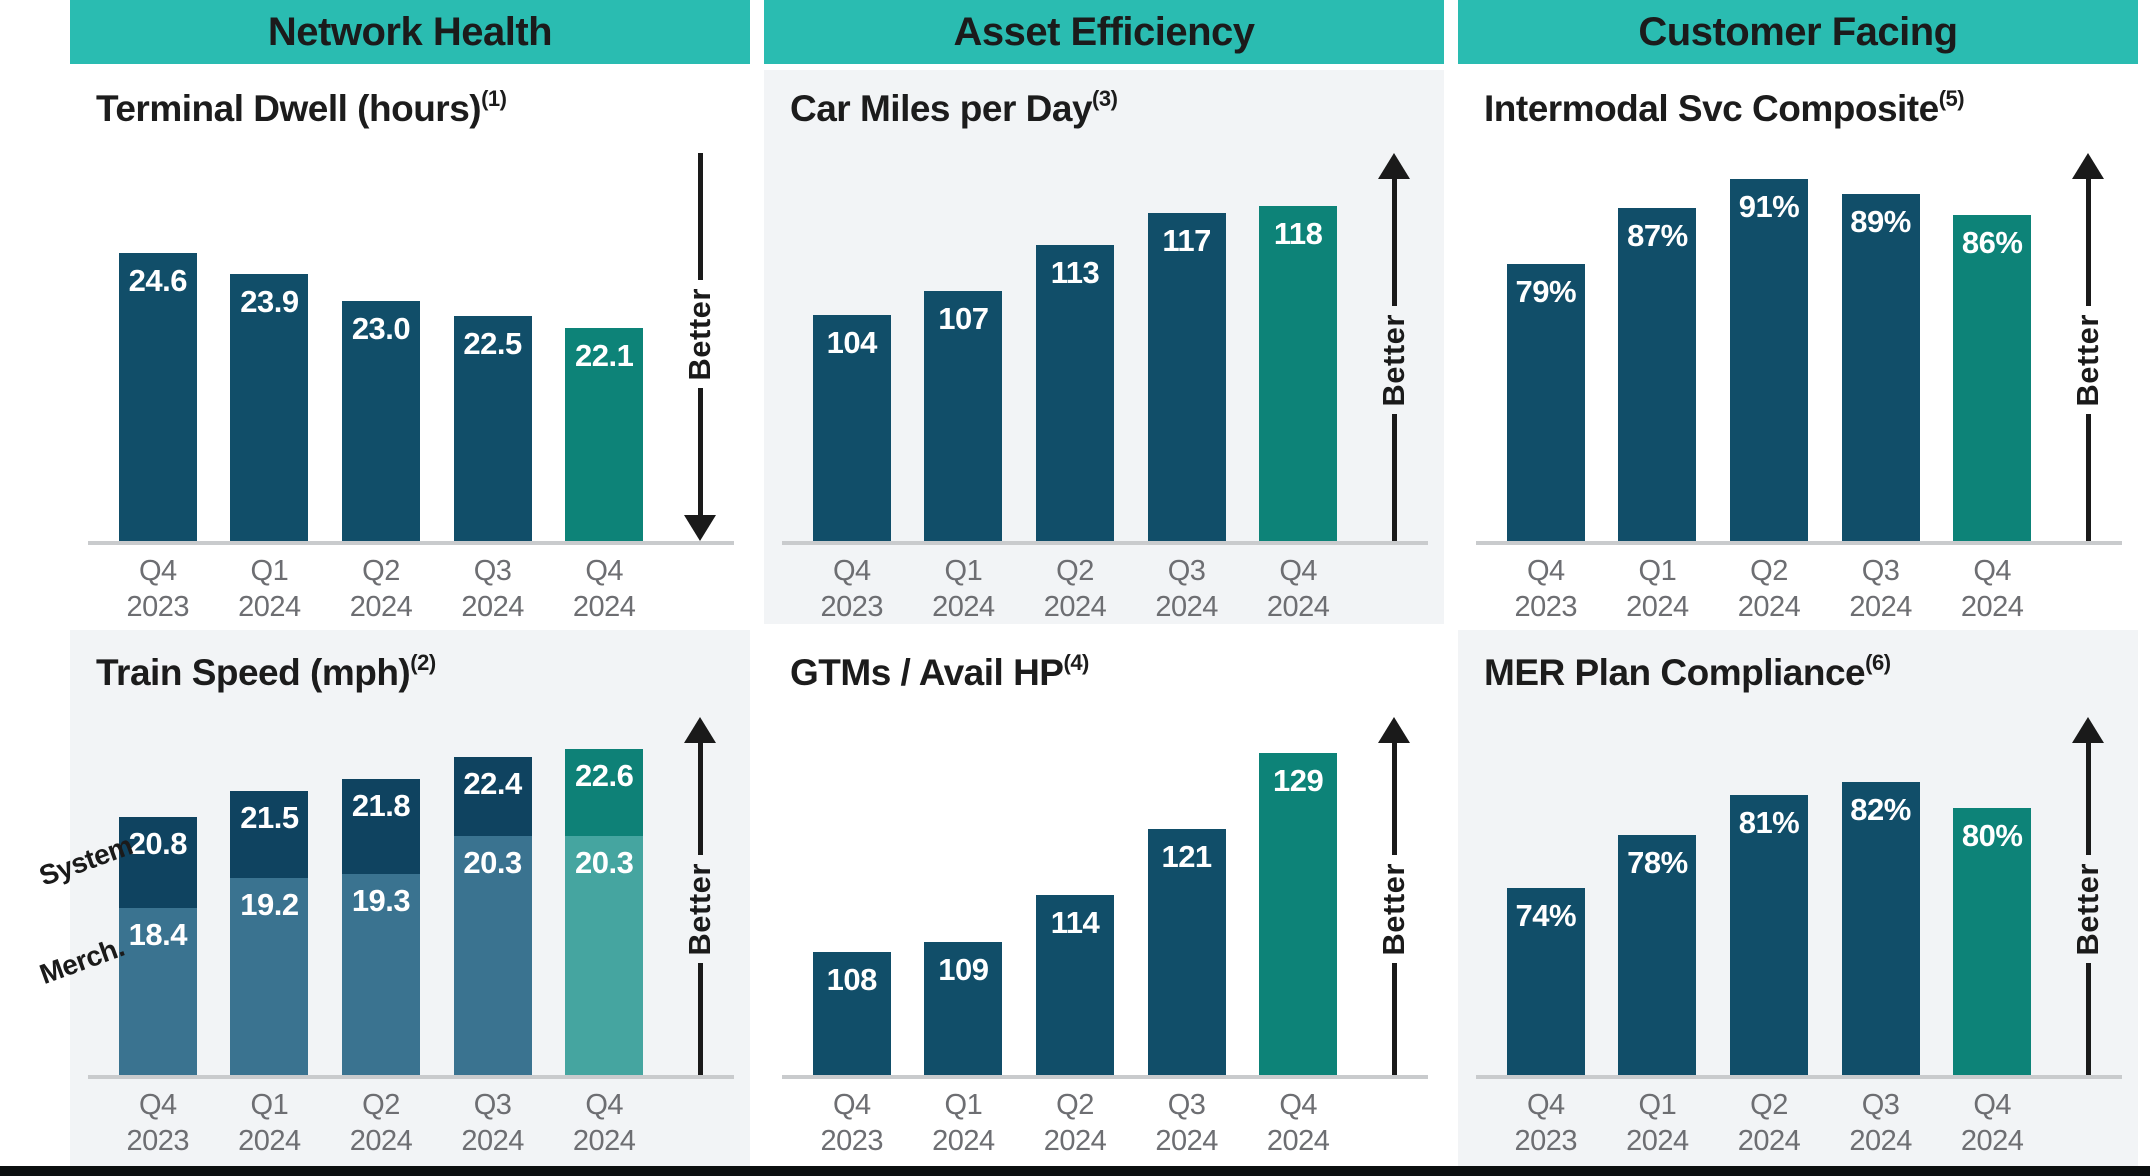 The height and width of the screenshot is (1176, 2150). What do you see at coordinates (604, 355) in the screenshot?
I see `bar-value-label: 22.1` at bounding box center [604, 355].